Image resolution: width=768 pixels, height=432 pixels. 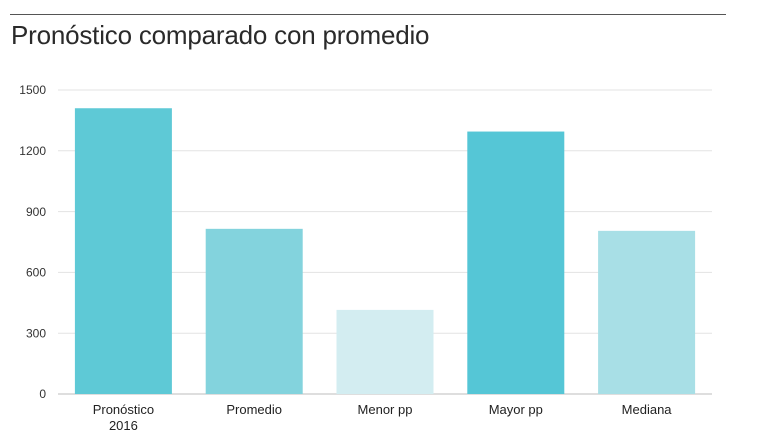 What do you see at coordinates (516, 262) in the screenshot?
I see `bar-mayor-pp` at bounding box center [516, 262].